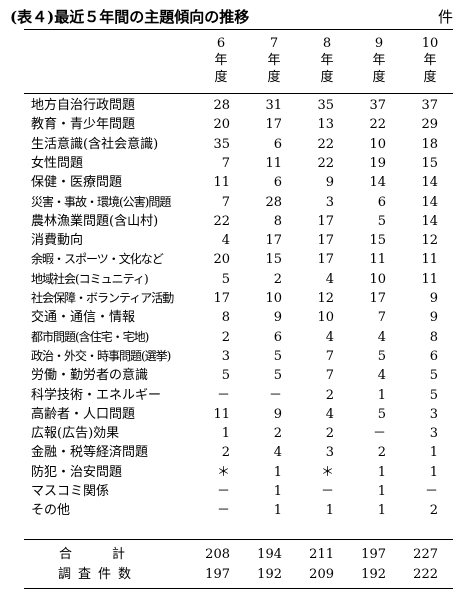 This screenshot has width=467, height=594. Describe the element at coordinates (95, 144) in the screenshot. I see `row-label: 生活意識(含社会意識)` at that location.